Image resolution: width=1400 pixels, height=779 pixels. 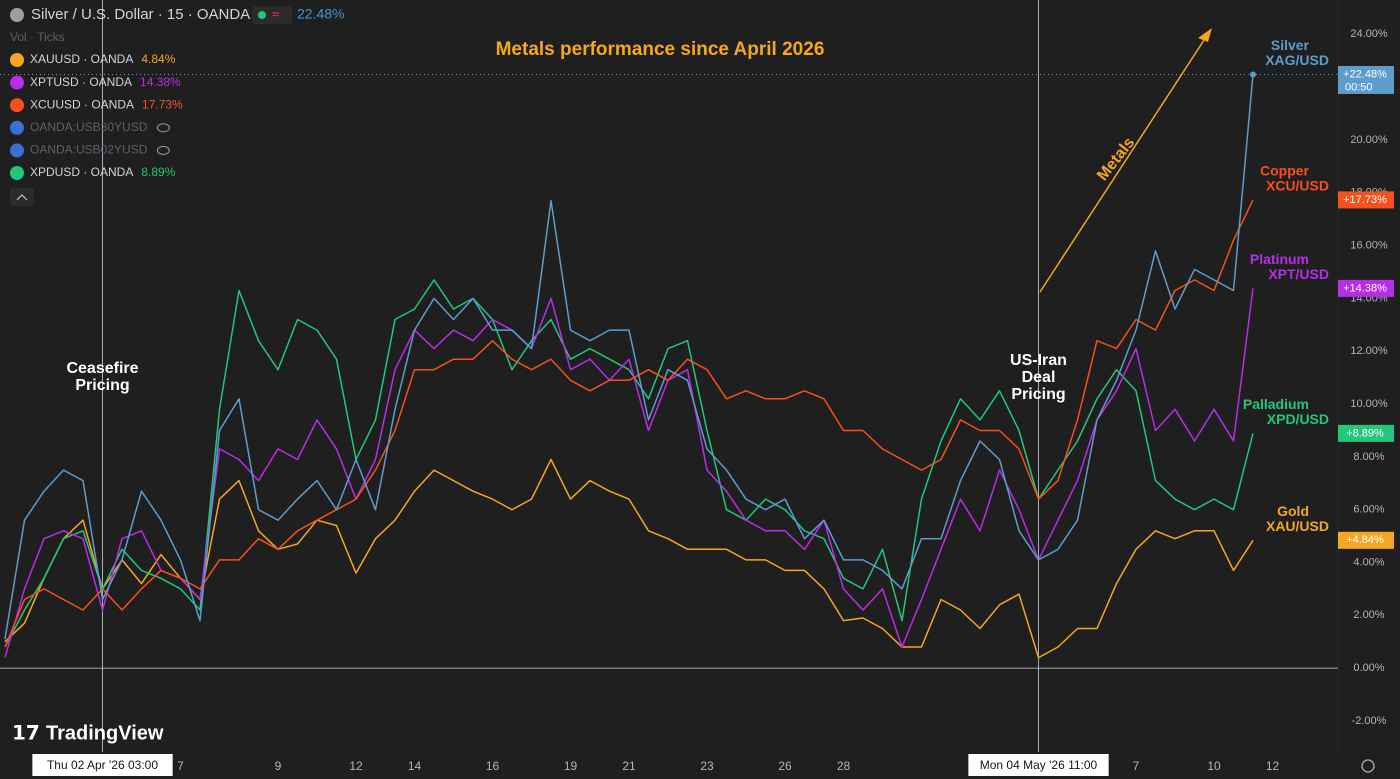 What do you see at coordinates (1253, 74) in the screenshot?
I see `last-point` at bounding box center [1253, 74].